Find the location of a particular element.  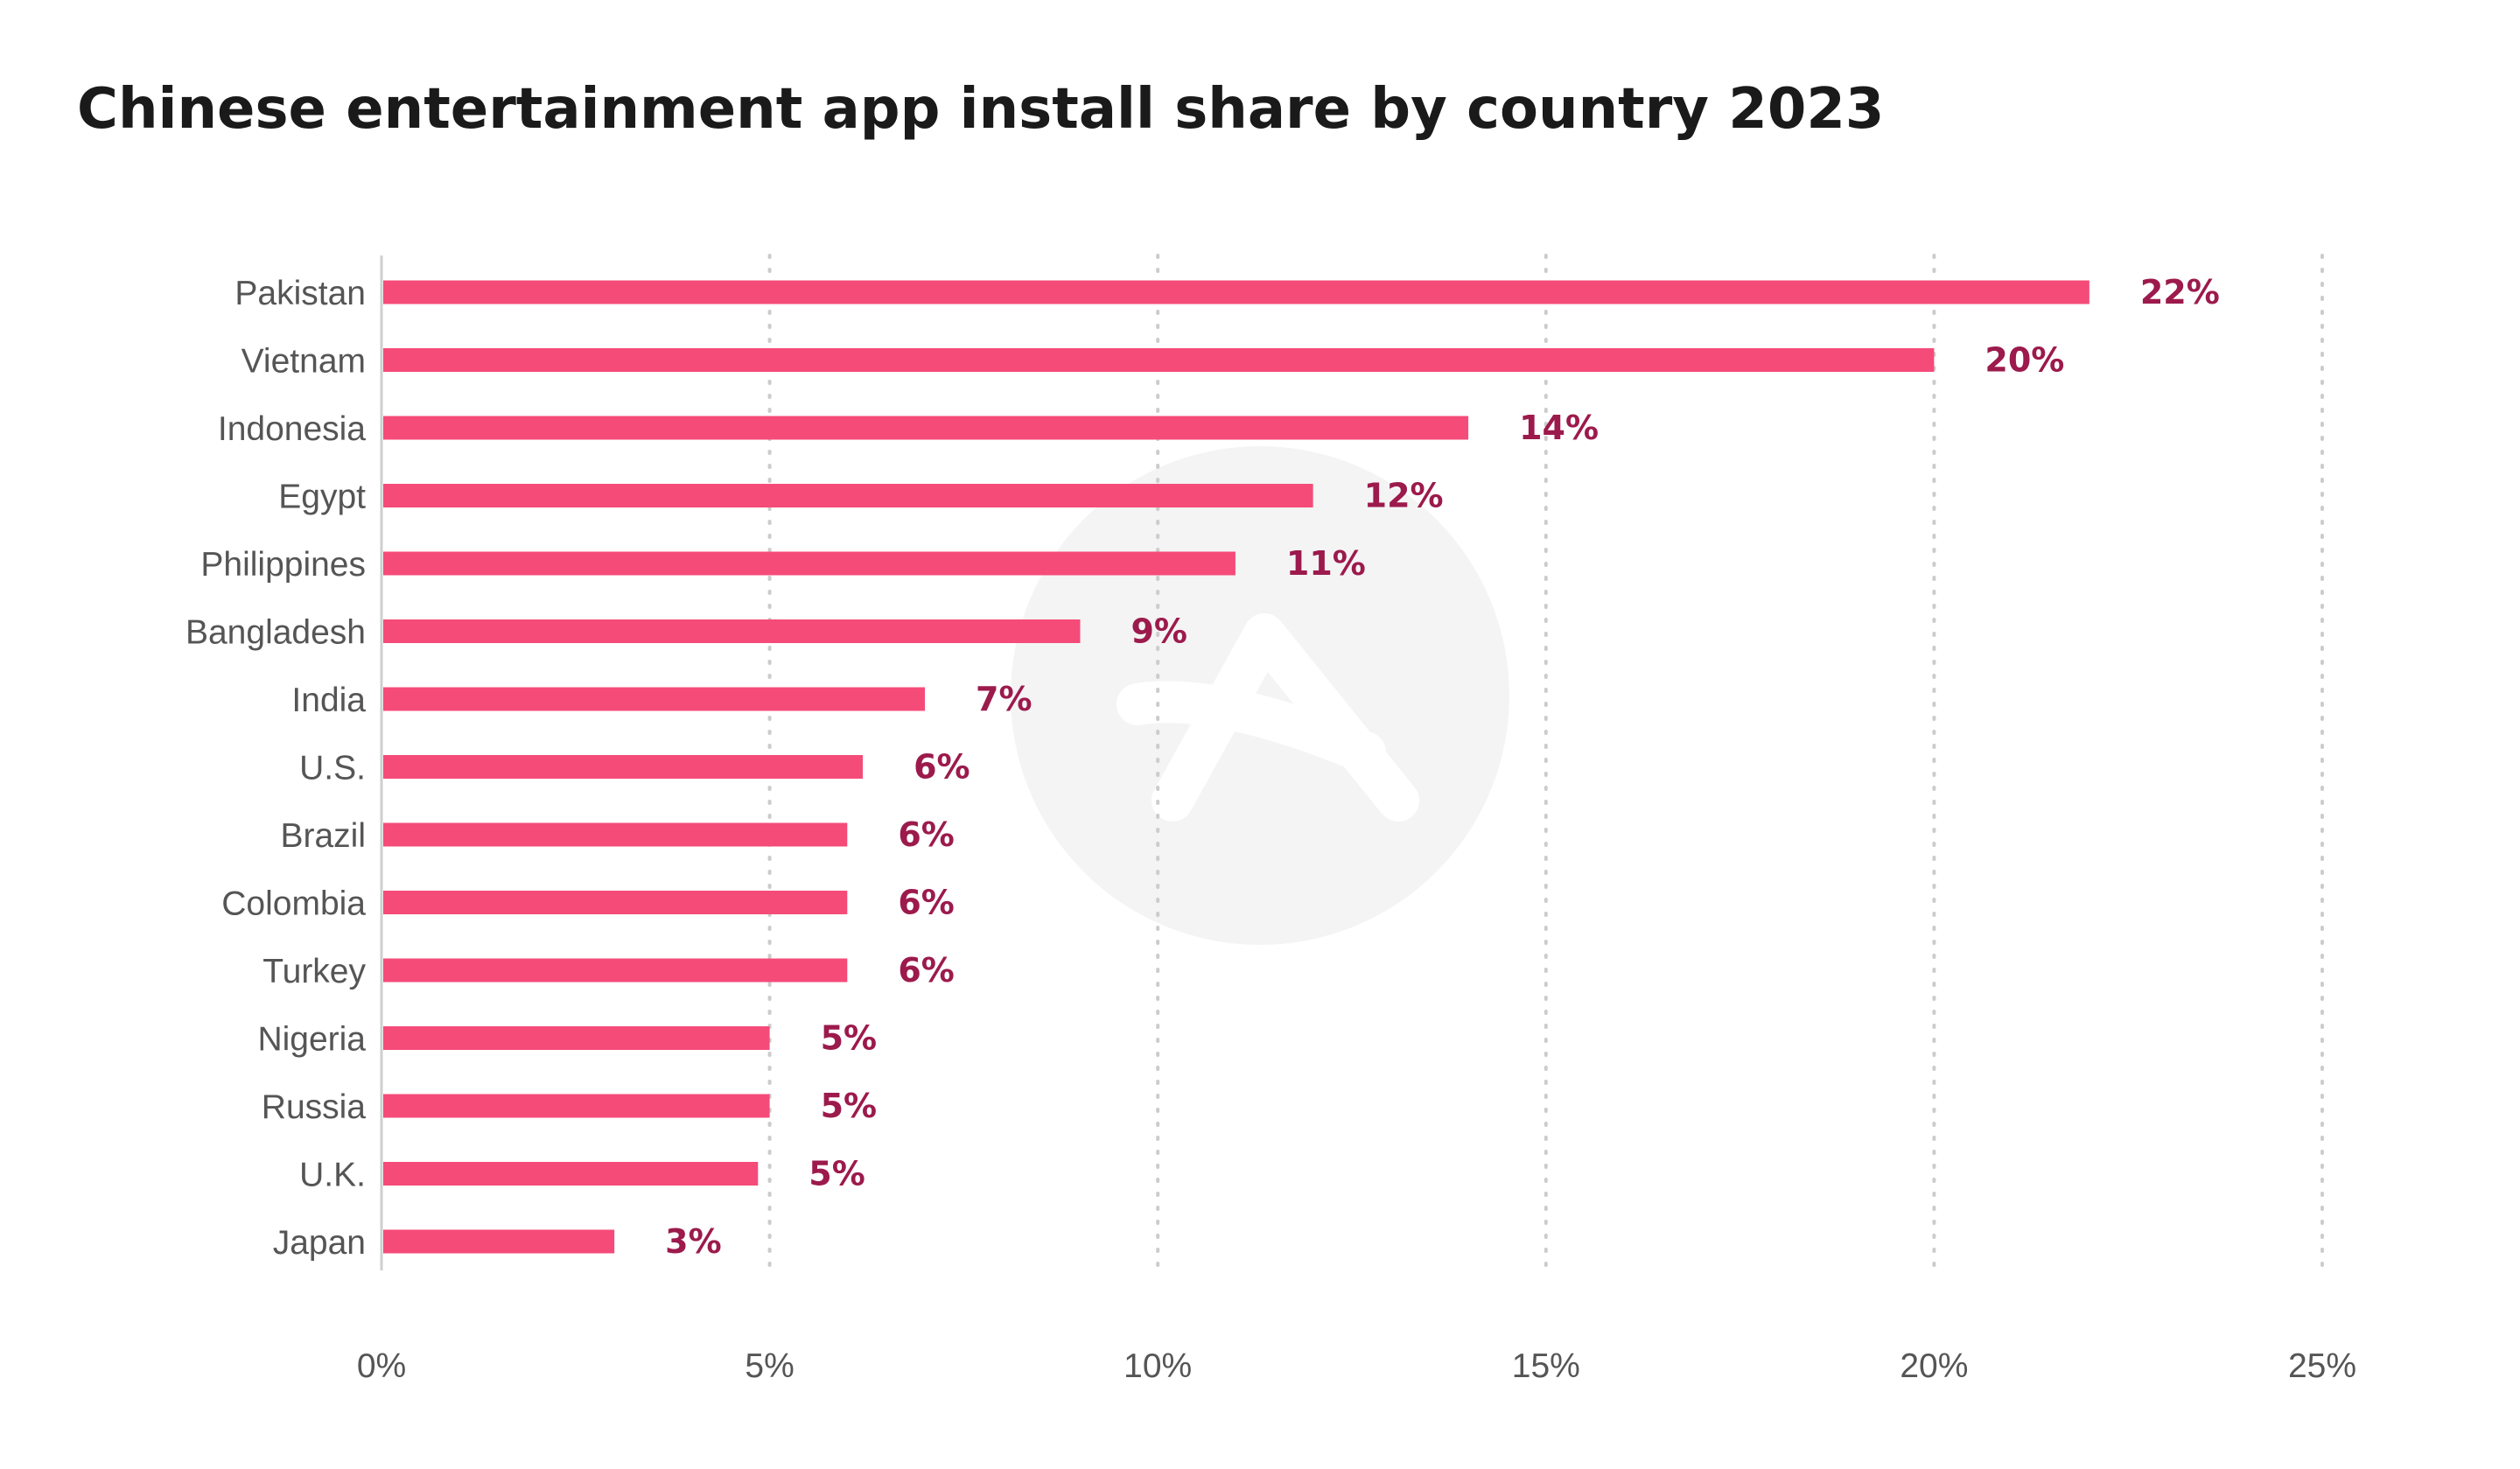

category-label: Turkey is located at coordinates (314, 971).